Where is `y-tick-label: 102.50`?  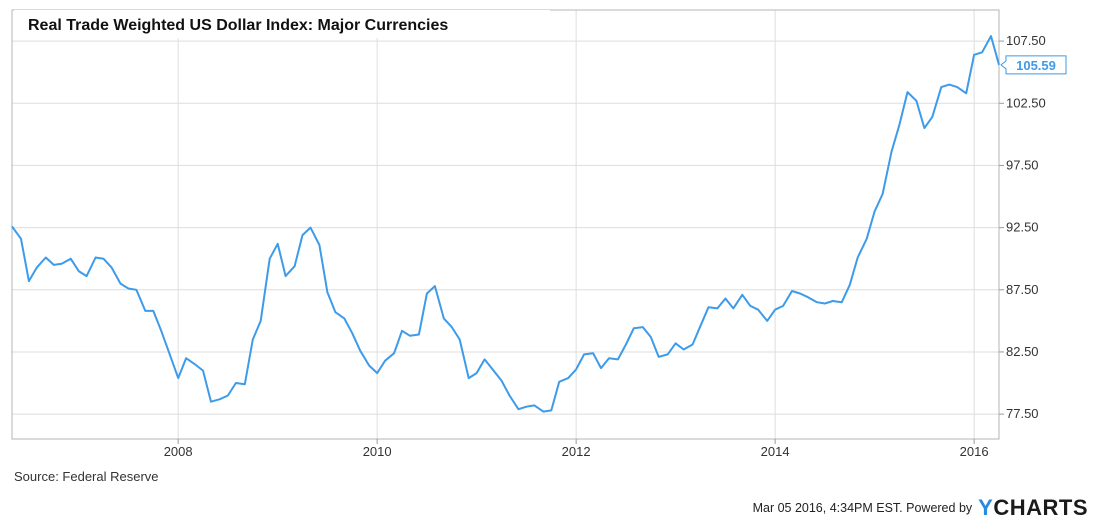
y-tick-label: 102.50 is located at coordinates (1026, 102).